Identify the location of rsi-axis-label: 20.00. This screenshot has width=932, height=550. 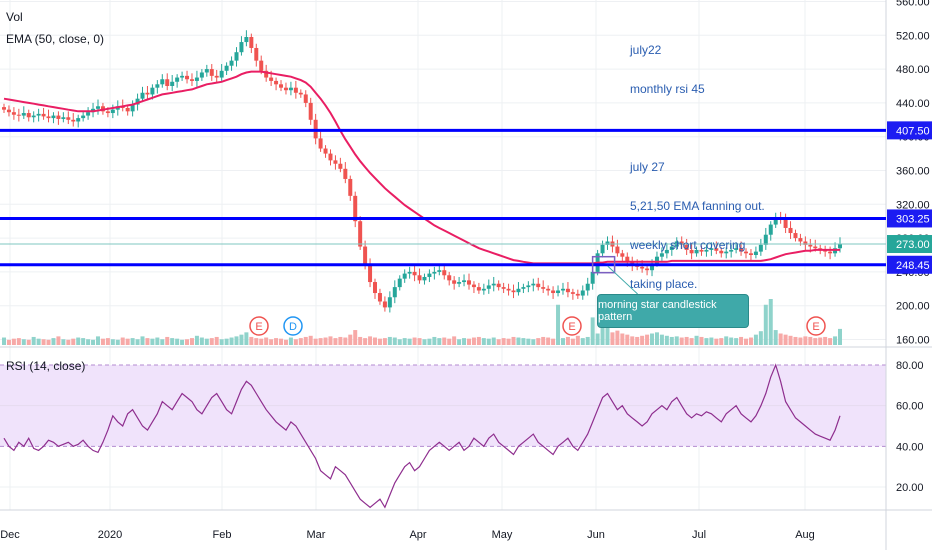
(910, 488).